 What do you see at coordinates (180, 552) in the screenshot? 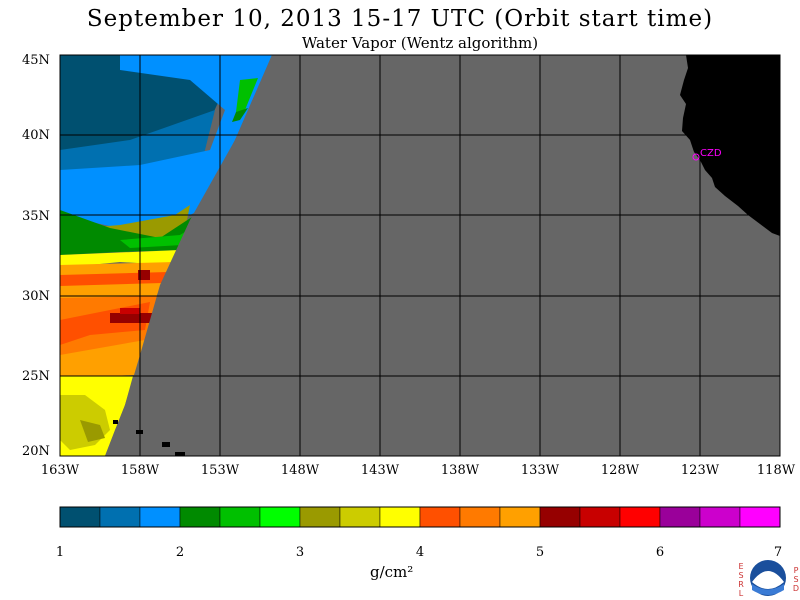
I see `colorbar-tick-label: 2` at bounding box center [180, 552].